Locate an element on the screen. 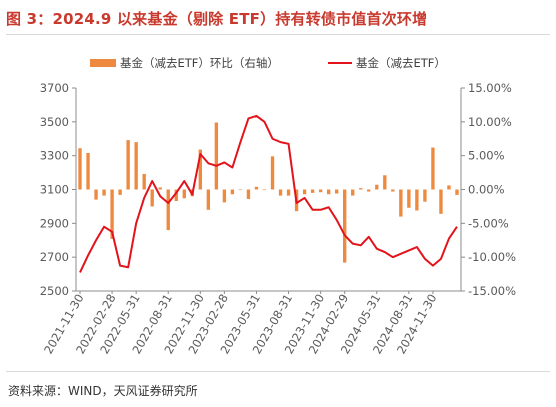 Image resolution: width=556 pixels, height=407 pixels. left-tick-label: 3500 is located at coordinates (54, 122).